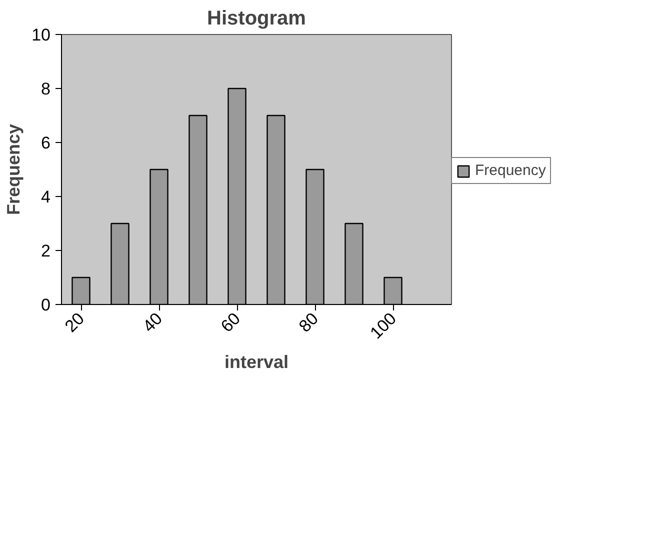  What do you see at coordinates (14, 170) in the screenshot?
I see `y-axis-title: Frequency` at bounding box center [14, 170].